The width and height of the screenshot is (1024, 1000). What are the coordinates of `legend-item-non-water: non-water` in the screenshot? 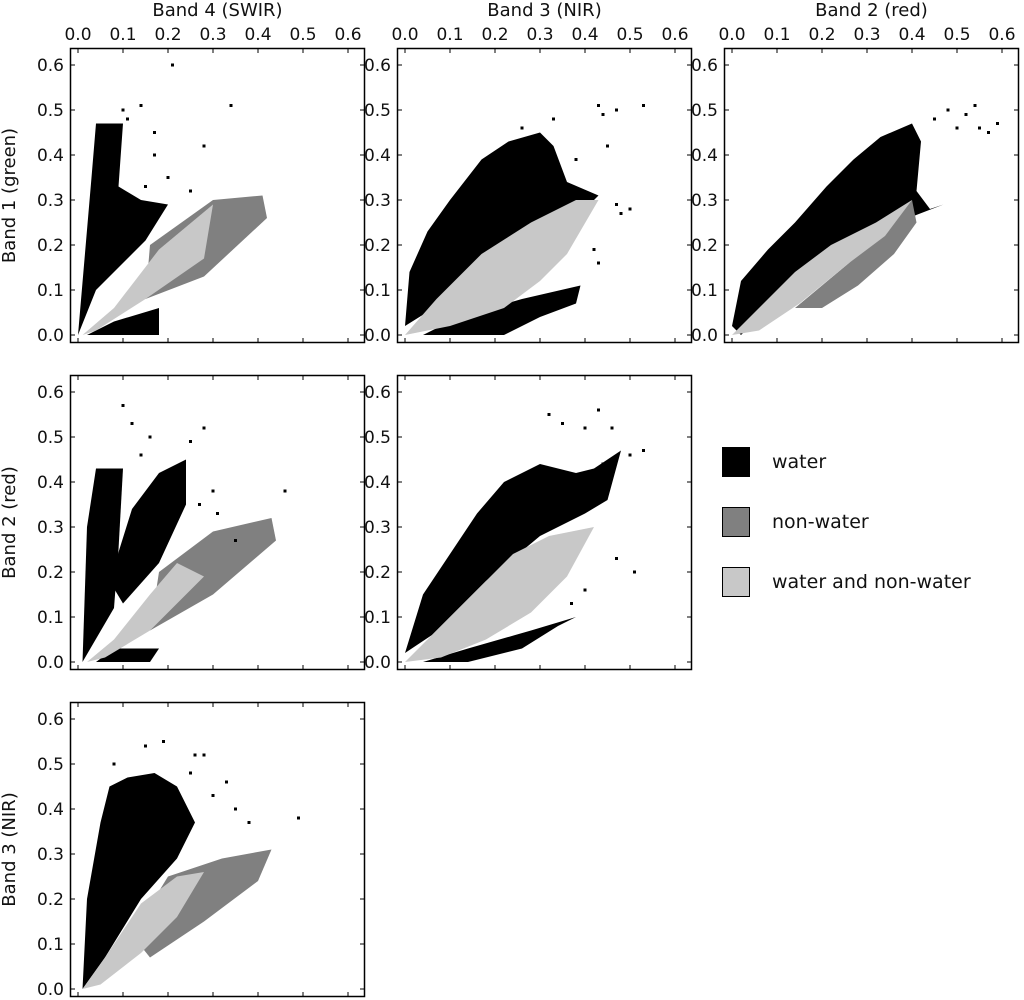 It's located at (795, 522).